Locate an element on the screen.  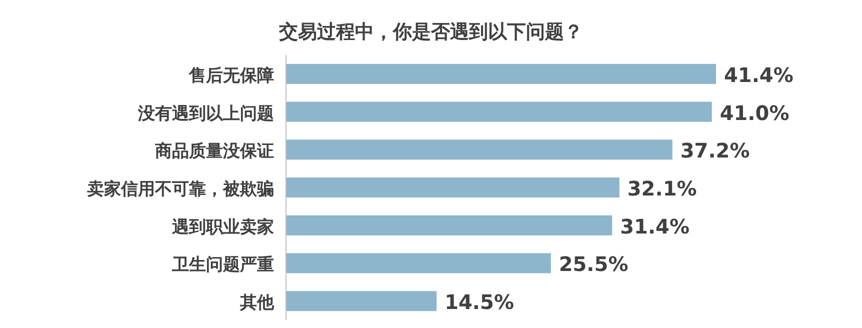
data-label: 25.5% is located at coordinates (593, 264).